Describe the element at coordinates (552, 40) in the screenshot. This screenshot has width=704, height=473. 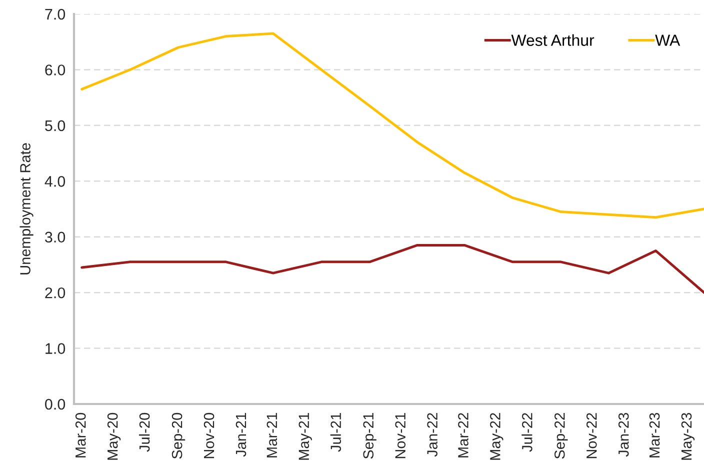
I see `legend-label: West Arthur` at that location.